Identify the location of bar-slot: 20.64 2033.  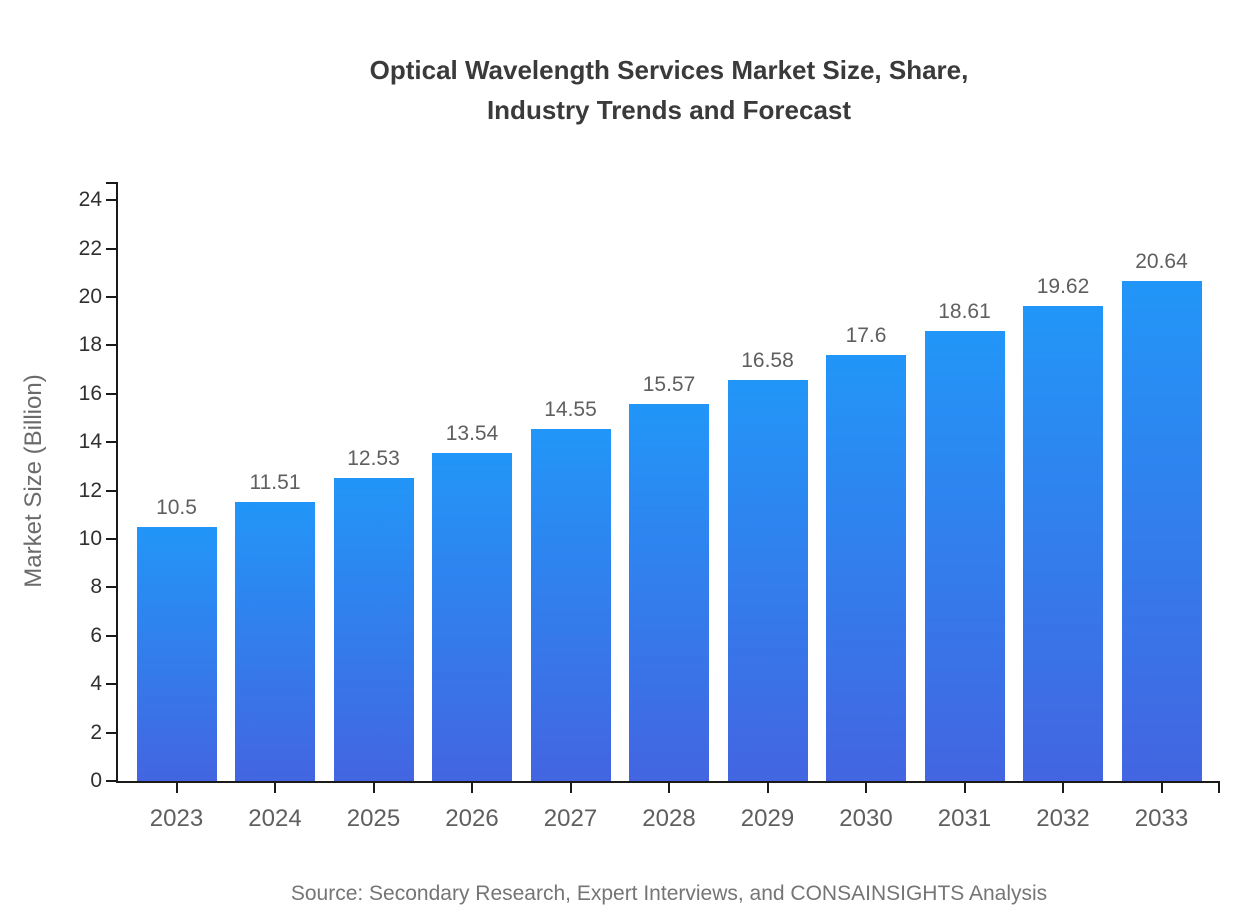
(1161, 507).